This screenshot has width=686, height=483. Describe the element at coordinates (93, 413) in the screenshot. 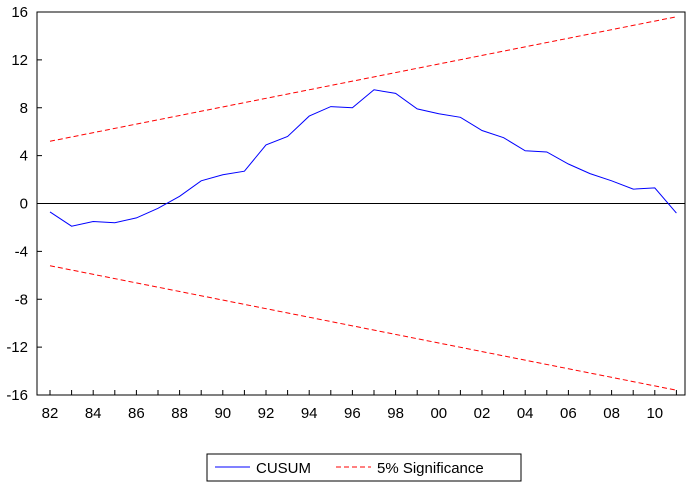

I see `x-tick-label: 84` at that location.